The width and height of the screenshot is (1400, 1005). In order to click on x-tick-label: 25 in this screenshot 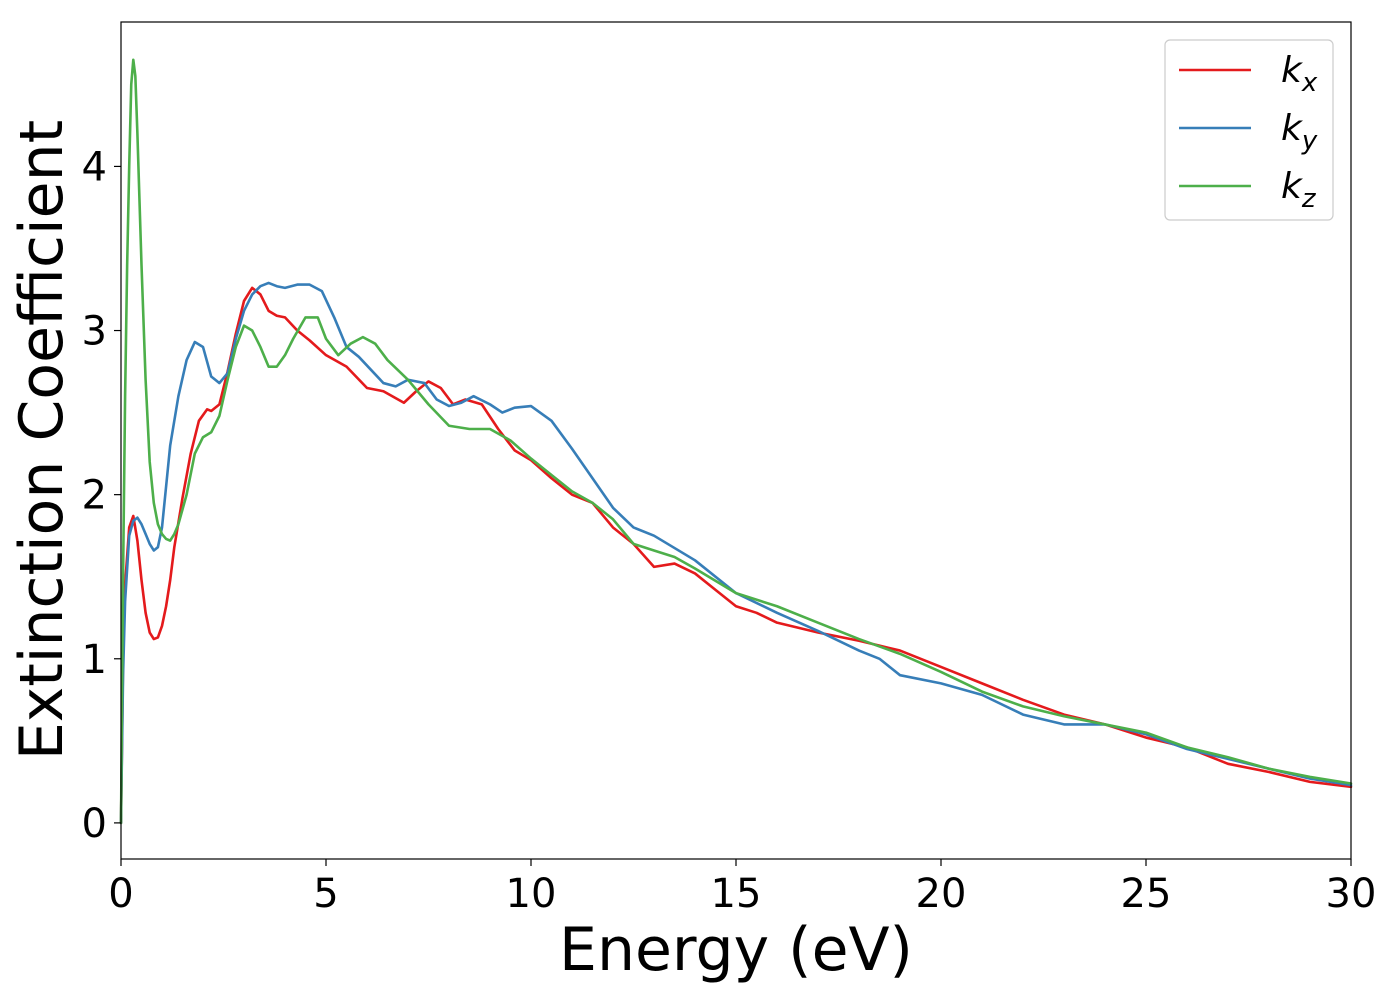, I will do `click(1146, 894)`.